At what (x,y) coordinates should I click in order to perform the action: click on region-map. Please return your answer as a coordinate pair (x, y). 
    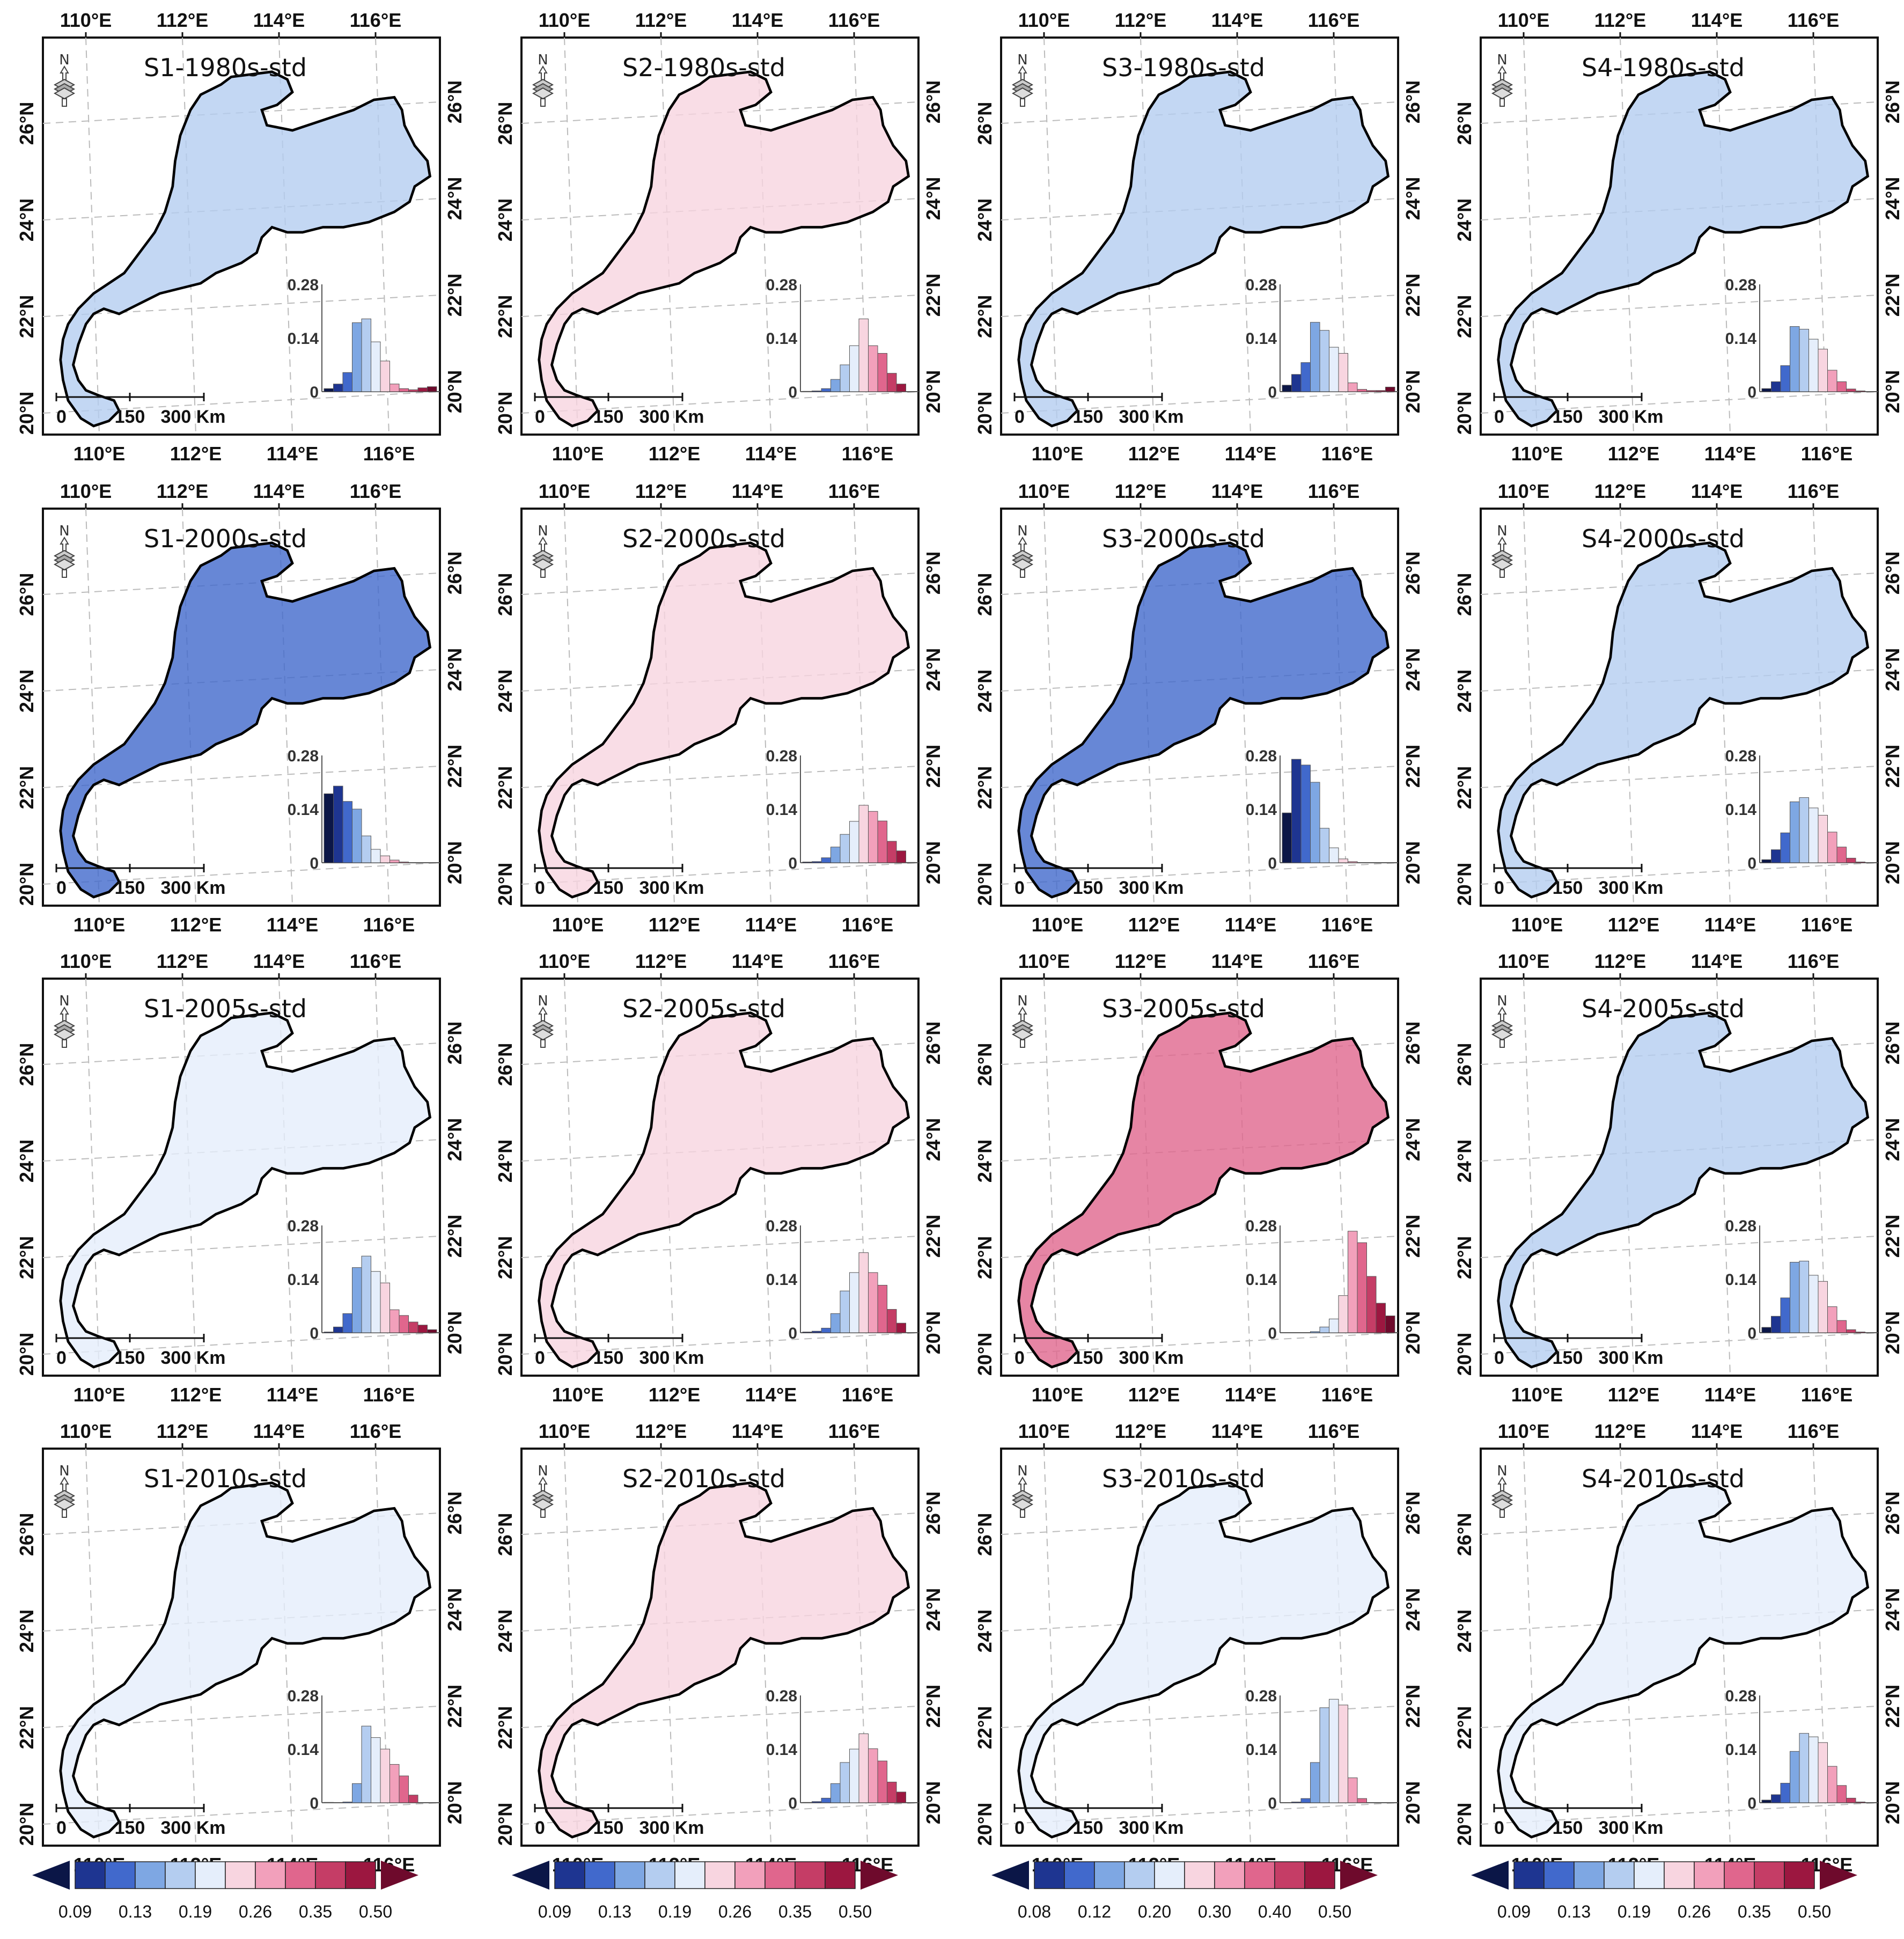
    Looking at the image, I should click on (724, 249).